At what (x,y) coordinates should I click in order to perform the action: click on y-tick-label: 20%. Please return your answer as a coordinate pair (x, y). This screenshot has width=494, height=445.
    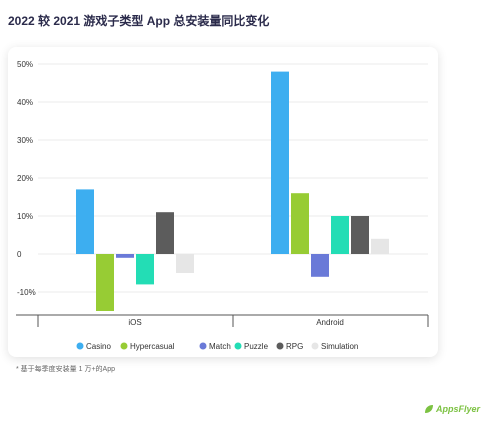
    Looking at the image, I should click on (25, 178).